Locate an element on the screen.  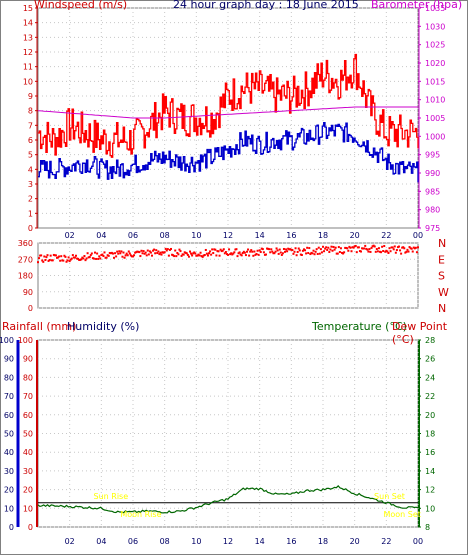
temp-time-tick-label: 12 is located at coordinates (228, 541).